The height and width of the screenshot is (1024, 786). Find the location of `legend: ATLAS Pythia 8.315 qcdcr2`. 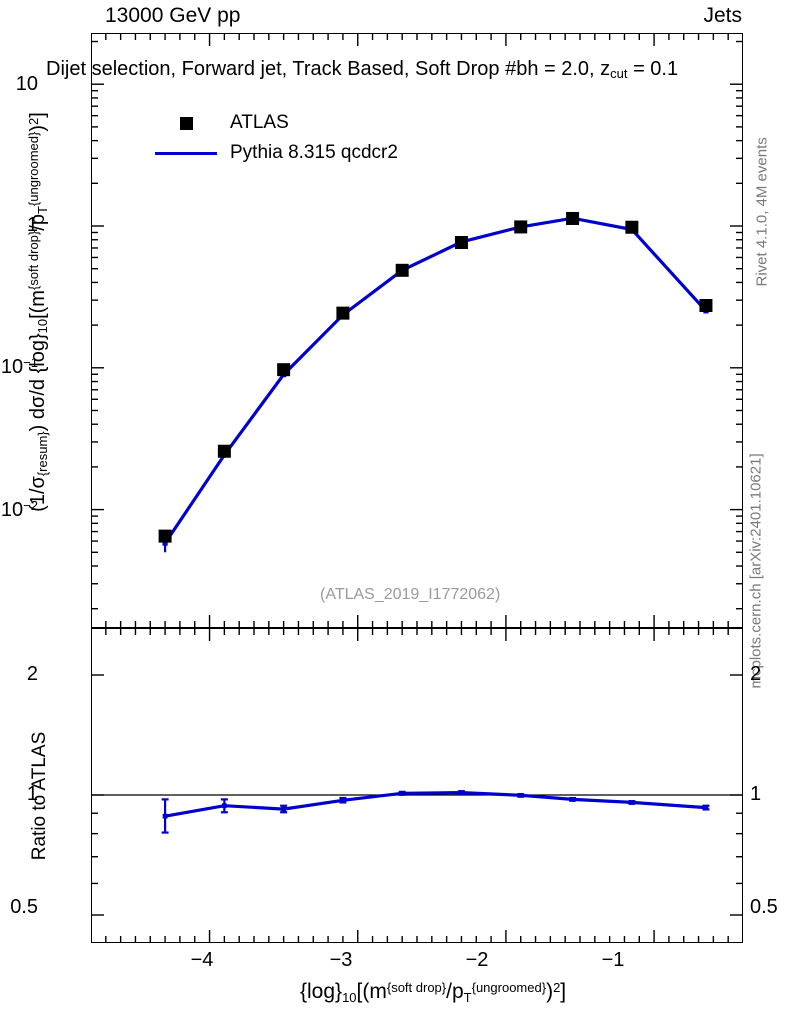

legend: ATLAS Pythia 8.315 qcdcr2 is located at coordinates (273, 138).